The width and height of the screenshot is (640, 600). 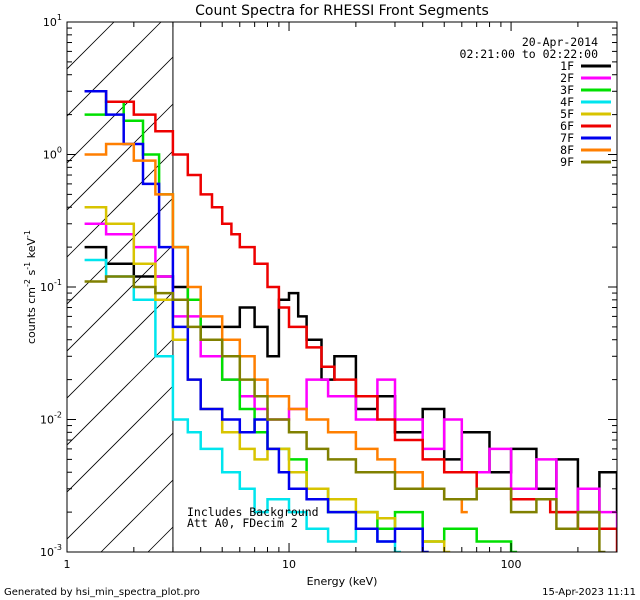 I want to click on x-tick-label: 1, so click(x=67, y=564).